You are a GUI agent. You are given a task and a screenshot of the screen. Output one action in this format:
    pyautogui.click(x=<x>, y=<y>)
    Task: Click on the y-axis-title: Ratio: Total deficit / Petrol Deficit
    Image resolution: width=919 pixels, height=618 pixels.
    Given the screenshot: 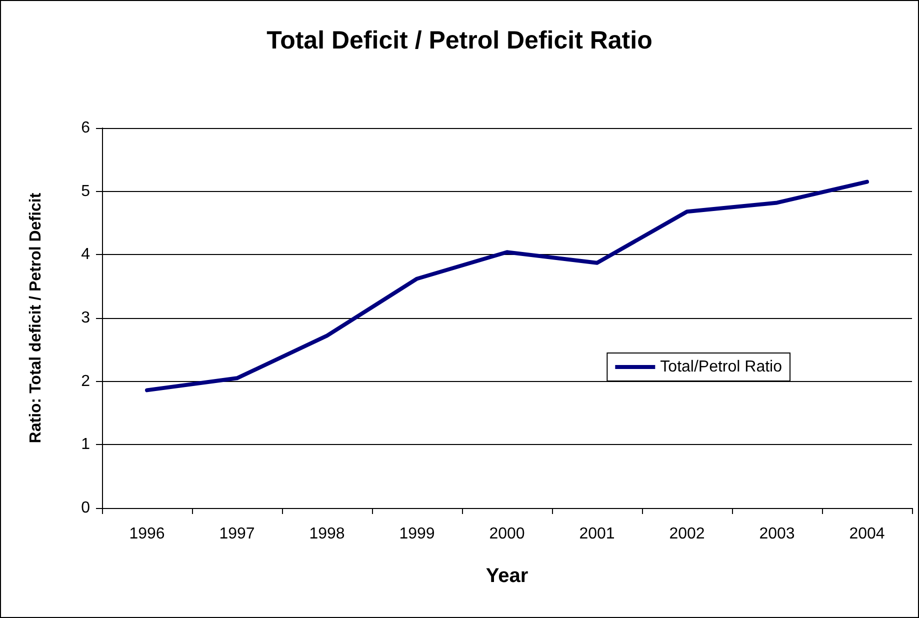 What is the action you would take?
    pyautogui.click(x=36, y=318)
    